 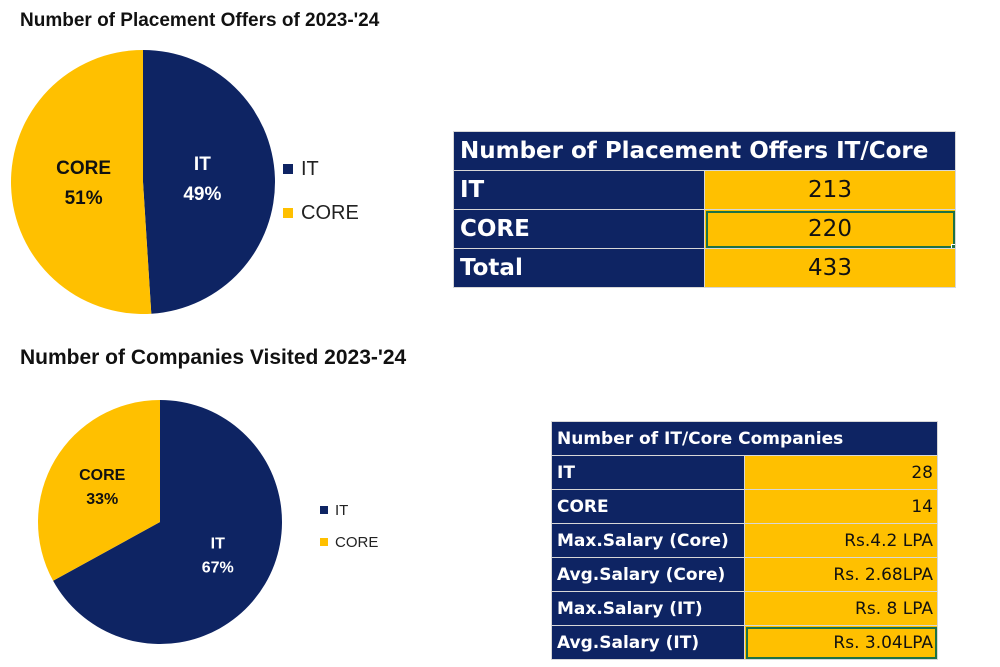 I want to click on row-value: 220, so click(x=830, y=229).